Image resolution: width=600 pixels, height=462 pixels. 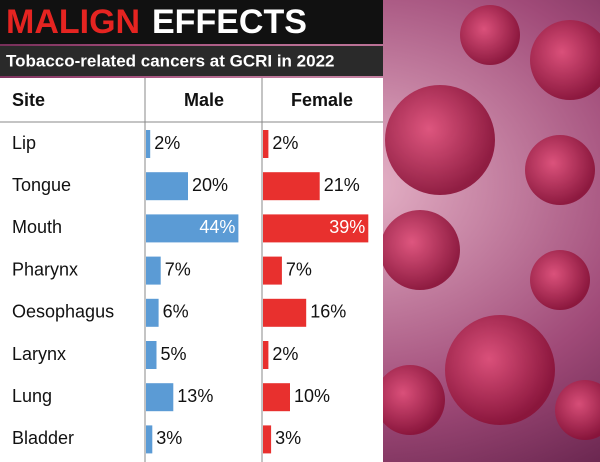 I want to click on subtitle: Tobacco-related cancers at GCRI in 2022, so click(x=170, y=60).